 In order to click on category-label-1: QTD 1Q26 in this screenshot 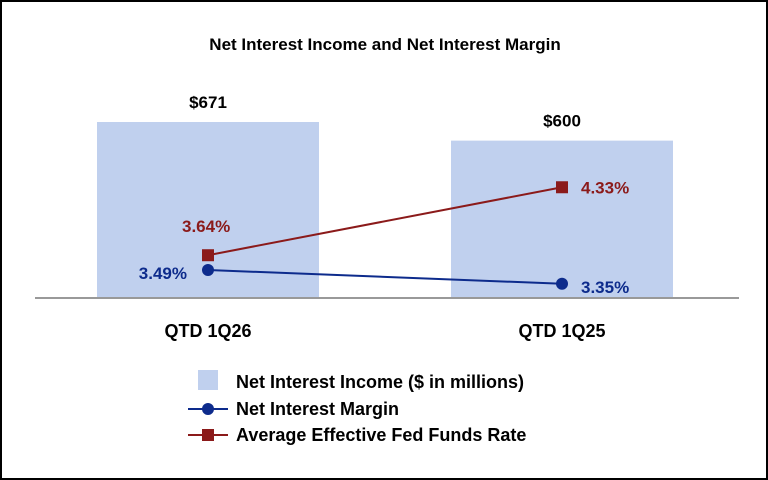, I will do `click(207, 331)`.